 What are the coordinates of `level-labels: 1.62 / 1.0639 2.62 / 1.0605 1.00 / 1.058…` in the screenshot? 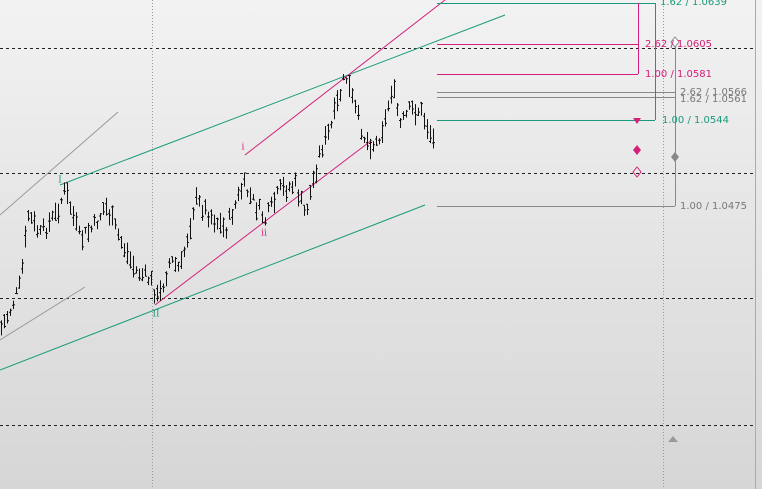 It's located at (696, 106).